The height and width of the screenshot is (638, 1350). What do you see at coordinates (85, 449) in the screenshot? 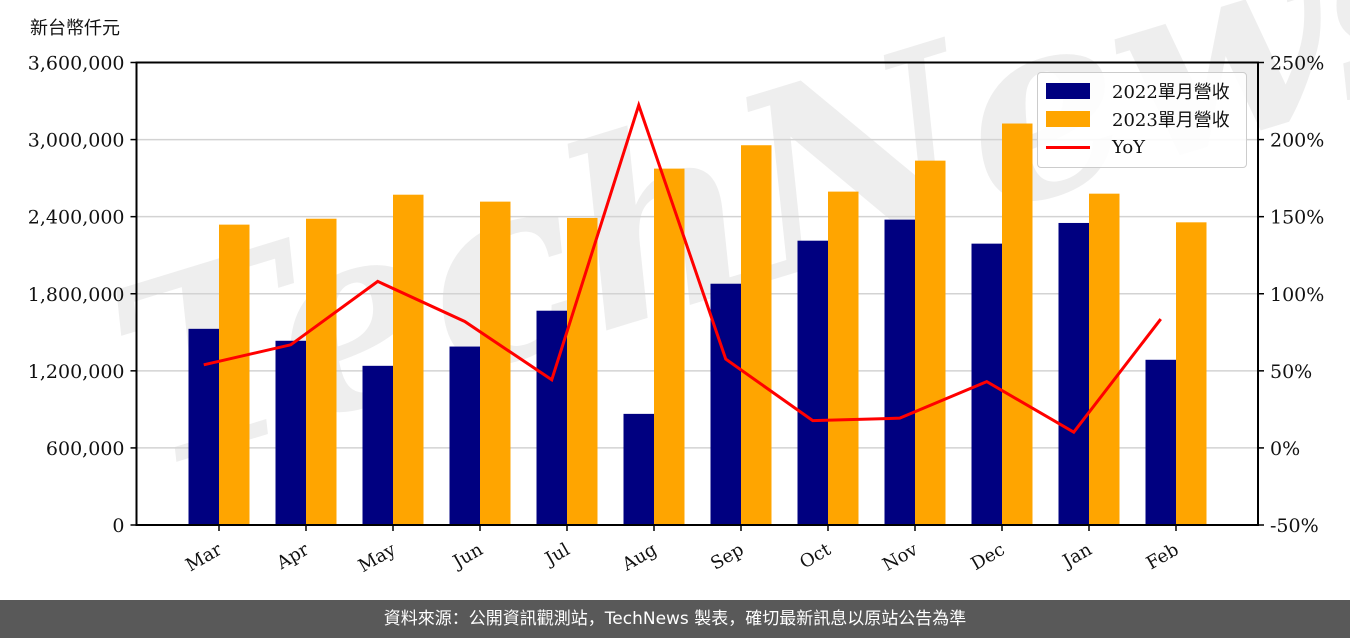
I see `y-tick-label: 600,000` at bounding box center [85, 449].